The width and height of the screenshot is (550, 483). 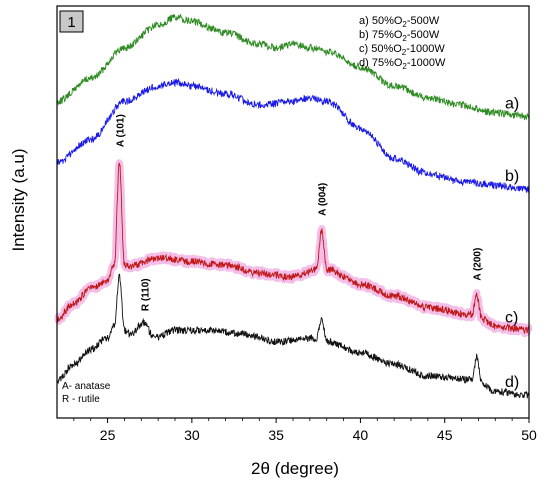 What do you see at coordinates (512, 176) in the screenshot?
I see `curve-label-1: b)` at bounding box center [512, 176].